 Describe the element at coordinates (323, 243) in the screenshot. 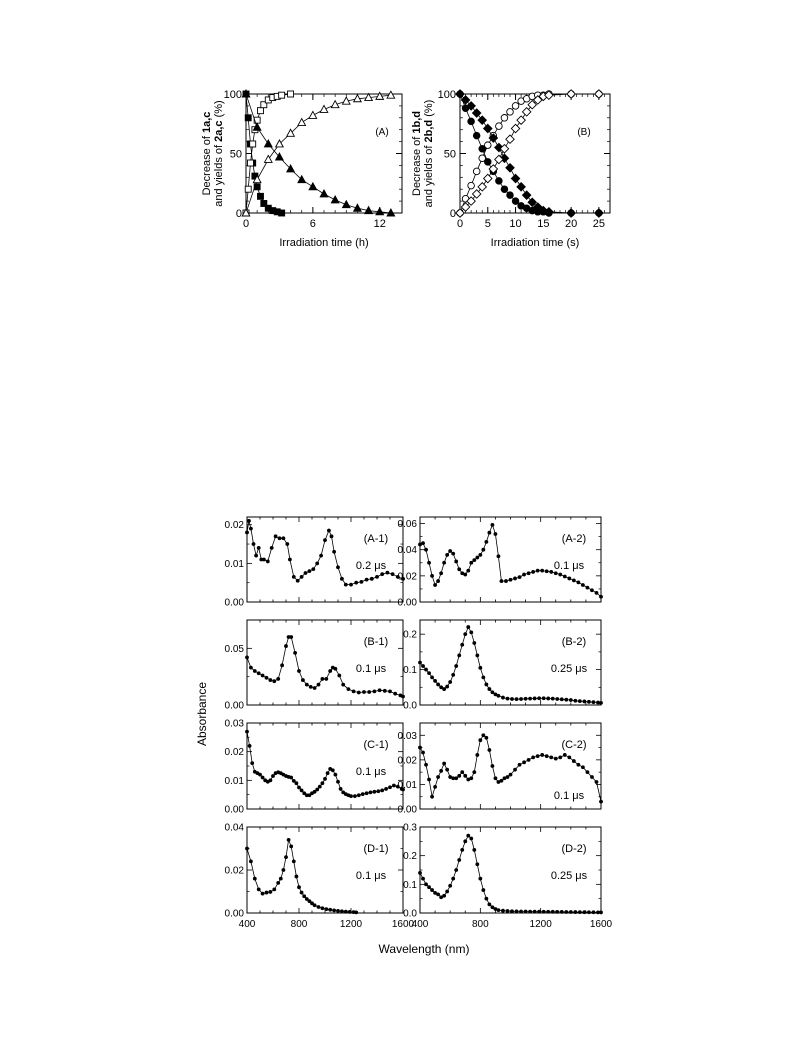

I see `x-axis-label: Irradiation time (h)` at that location.